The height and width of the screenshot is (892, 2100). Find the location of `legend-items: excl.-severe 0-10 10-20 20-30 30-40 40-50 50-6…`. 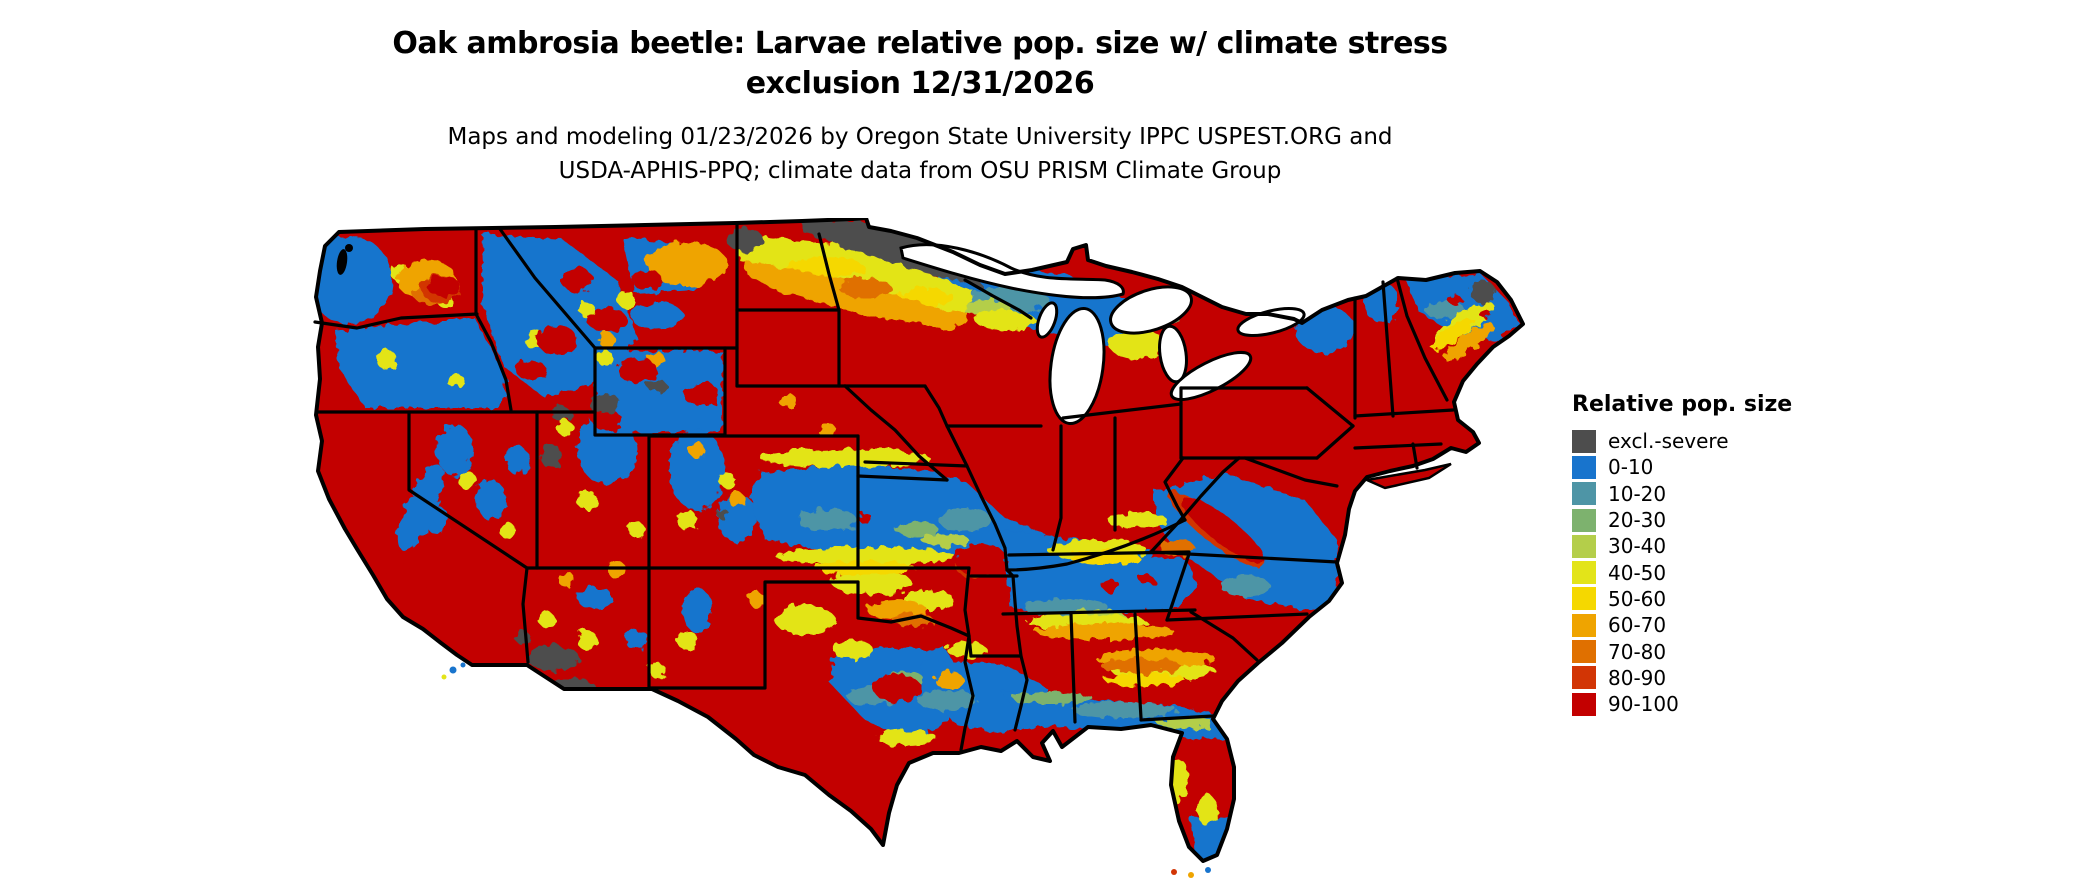

legend-items: excl.-severe 0-10 10-20 20-30 30-40 40-50 50-6… is located at coordinates (1702, 572).